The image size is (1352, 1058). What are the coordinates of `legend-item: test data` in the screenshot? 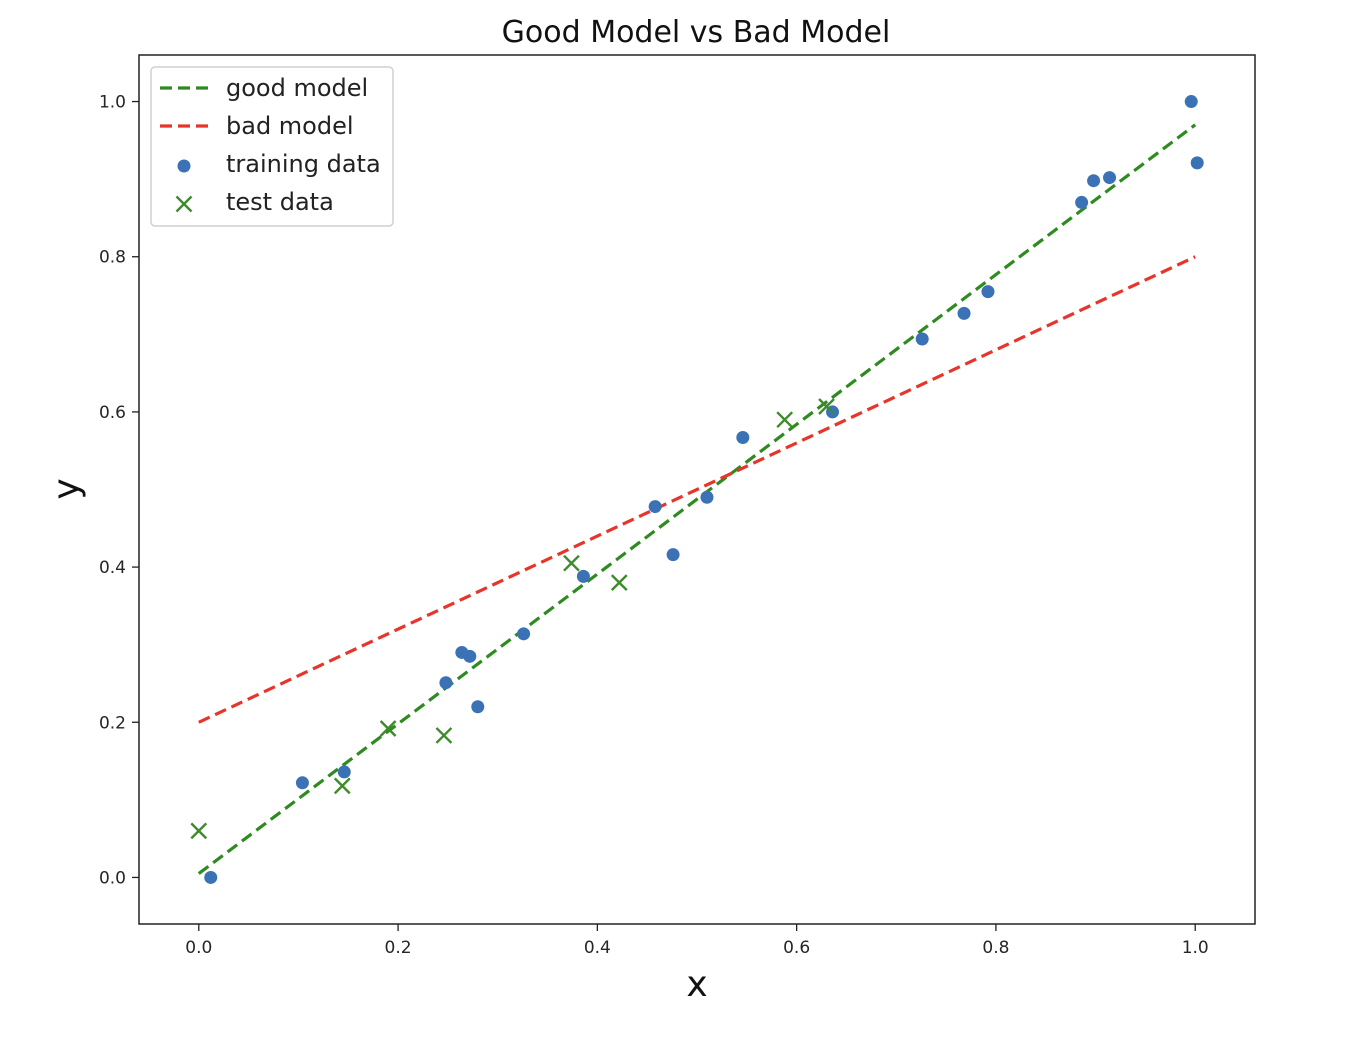 It's located at (254, 202).